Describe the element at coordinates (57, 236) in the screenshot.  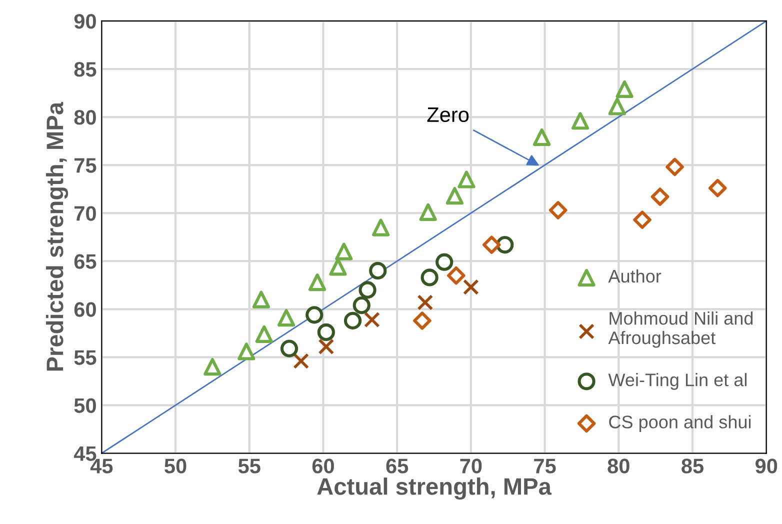
I see `y-axis-title: Predicted strength, MPa` at that location.